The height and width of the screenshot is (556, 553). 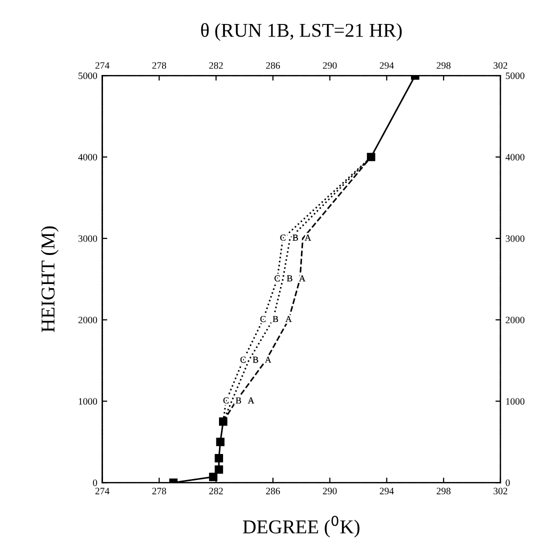 What do you see at coordinates (277, 278) in the screenshot?
I see `series-label: C` at bounding box center [277, 278].